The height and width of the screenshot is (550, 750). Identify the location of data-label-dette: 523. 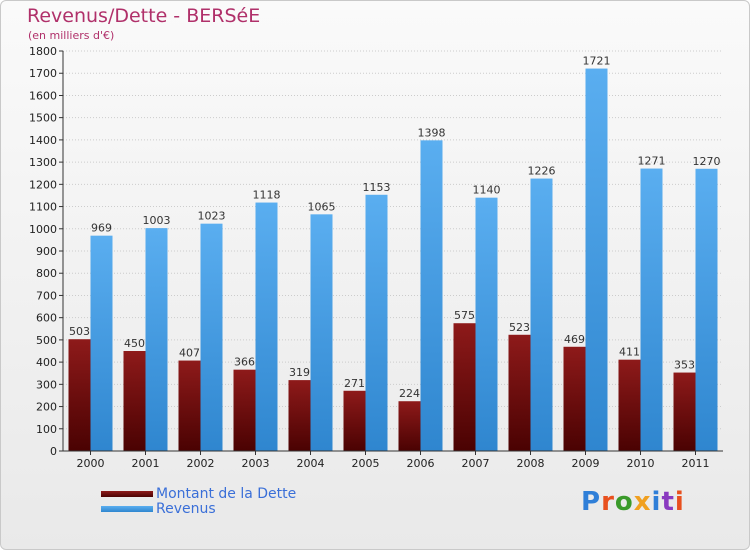
(519, 327).